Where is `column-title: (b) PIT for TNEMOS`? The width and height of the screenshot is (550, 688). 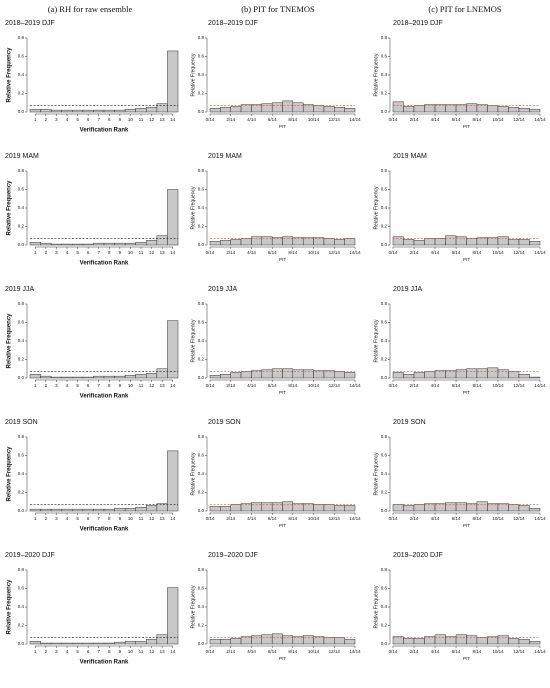
column-title: (b) PIT for TNEMOS is located at coordinates (278, 9).